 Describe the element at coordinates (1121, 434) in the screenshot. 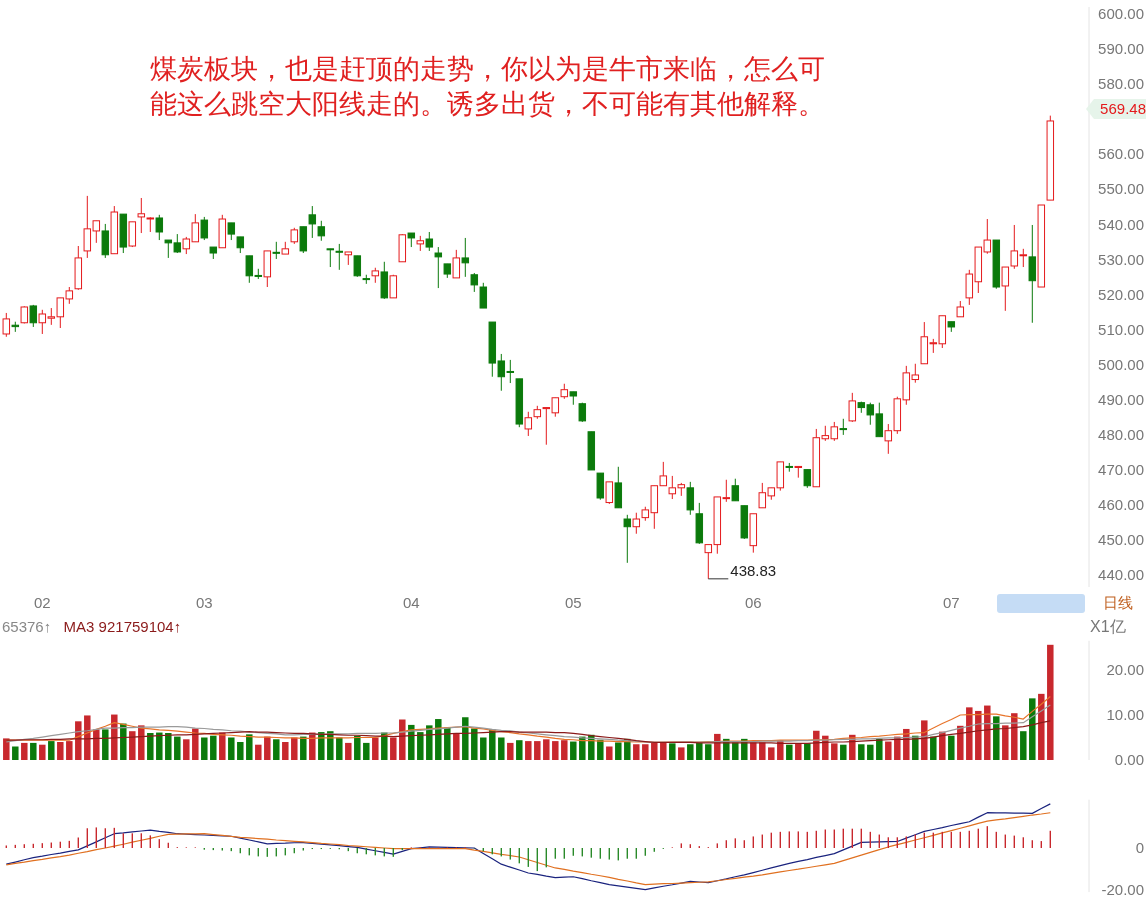

I see `y-tick-label: 480.00` at that location.